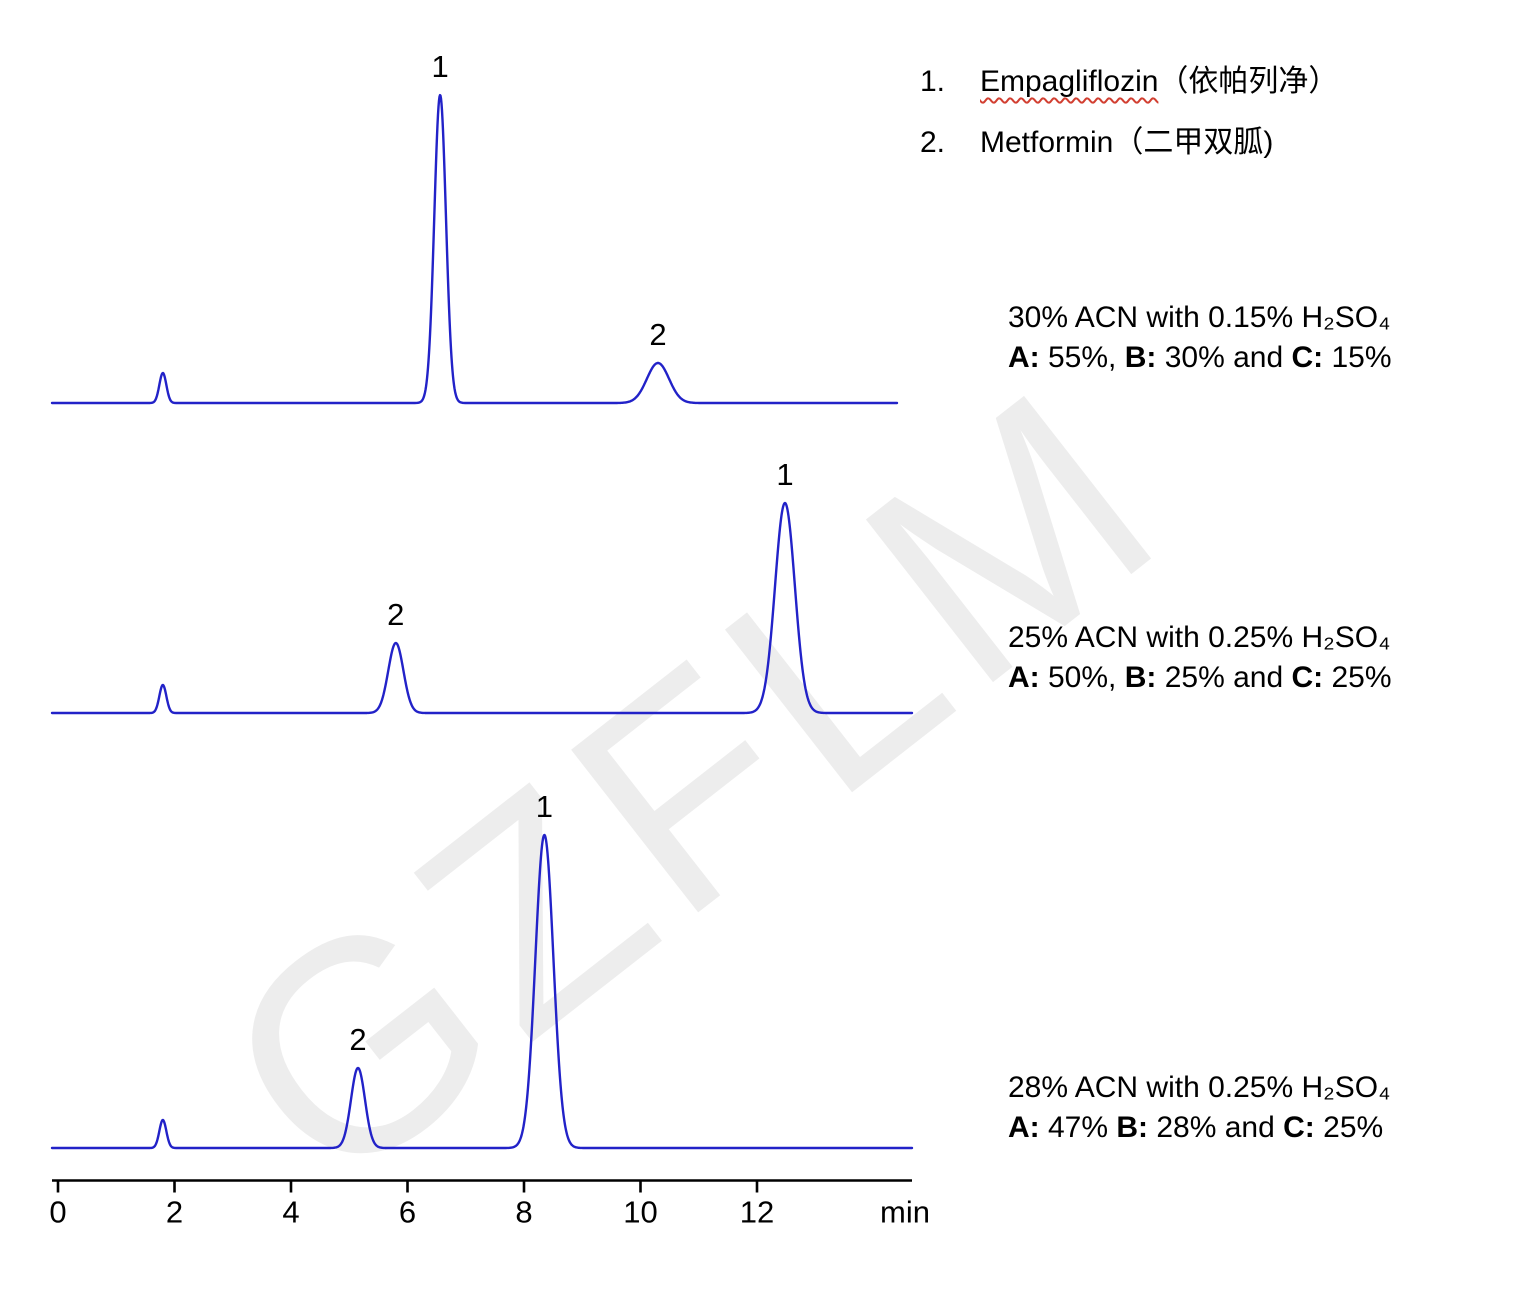 This screenshot has height=1298, width=1517. I want to click on legend-item-number: 1., so click(933, 81).